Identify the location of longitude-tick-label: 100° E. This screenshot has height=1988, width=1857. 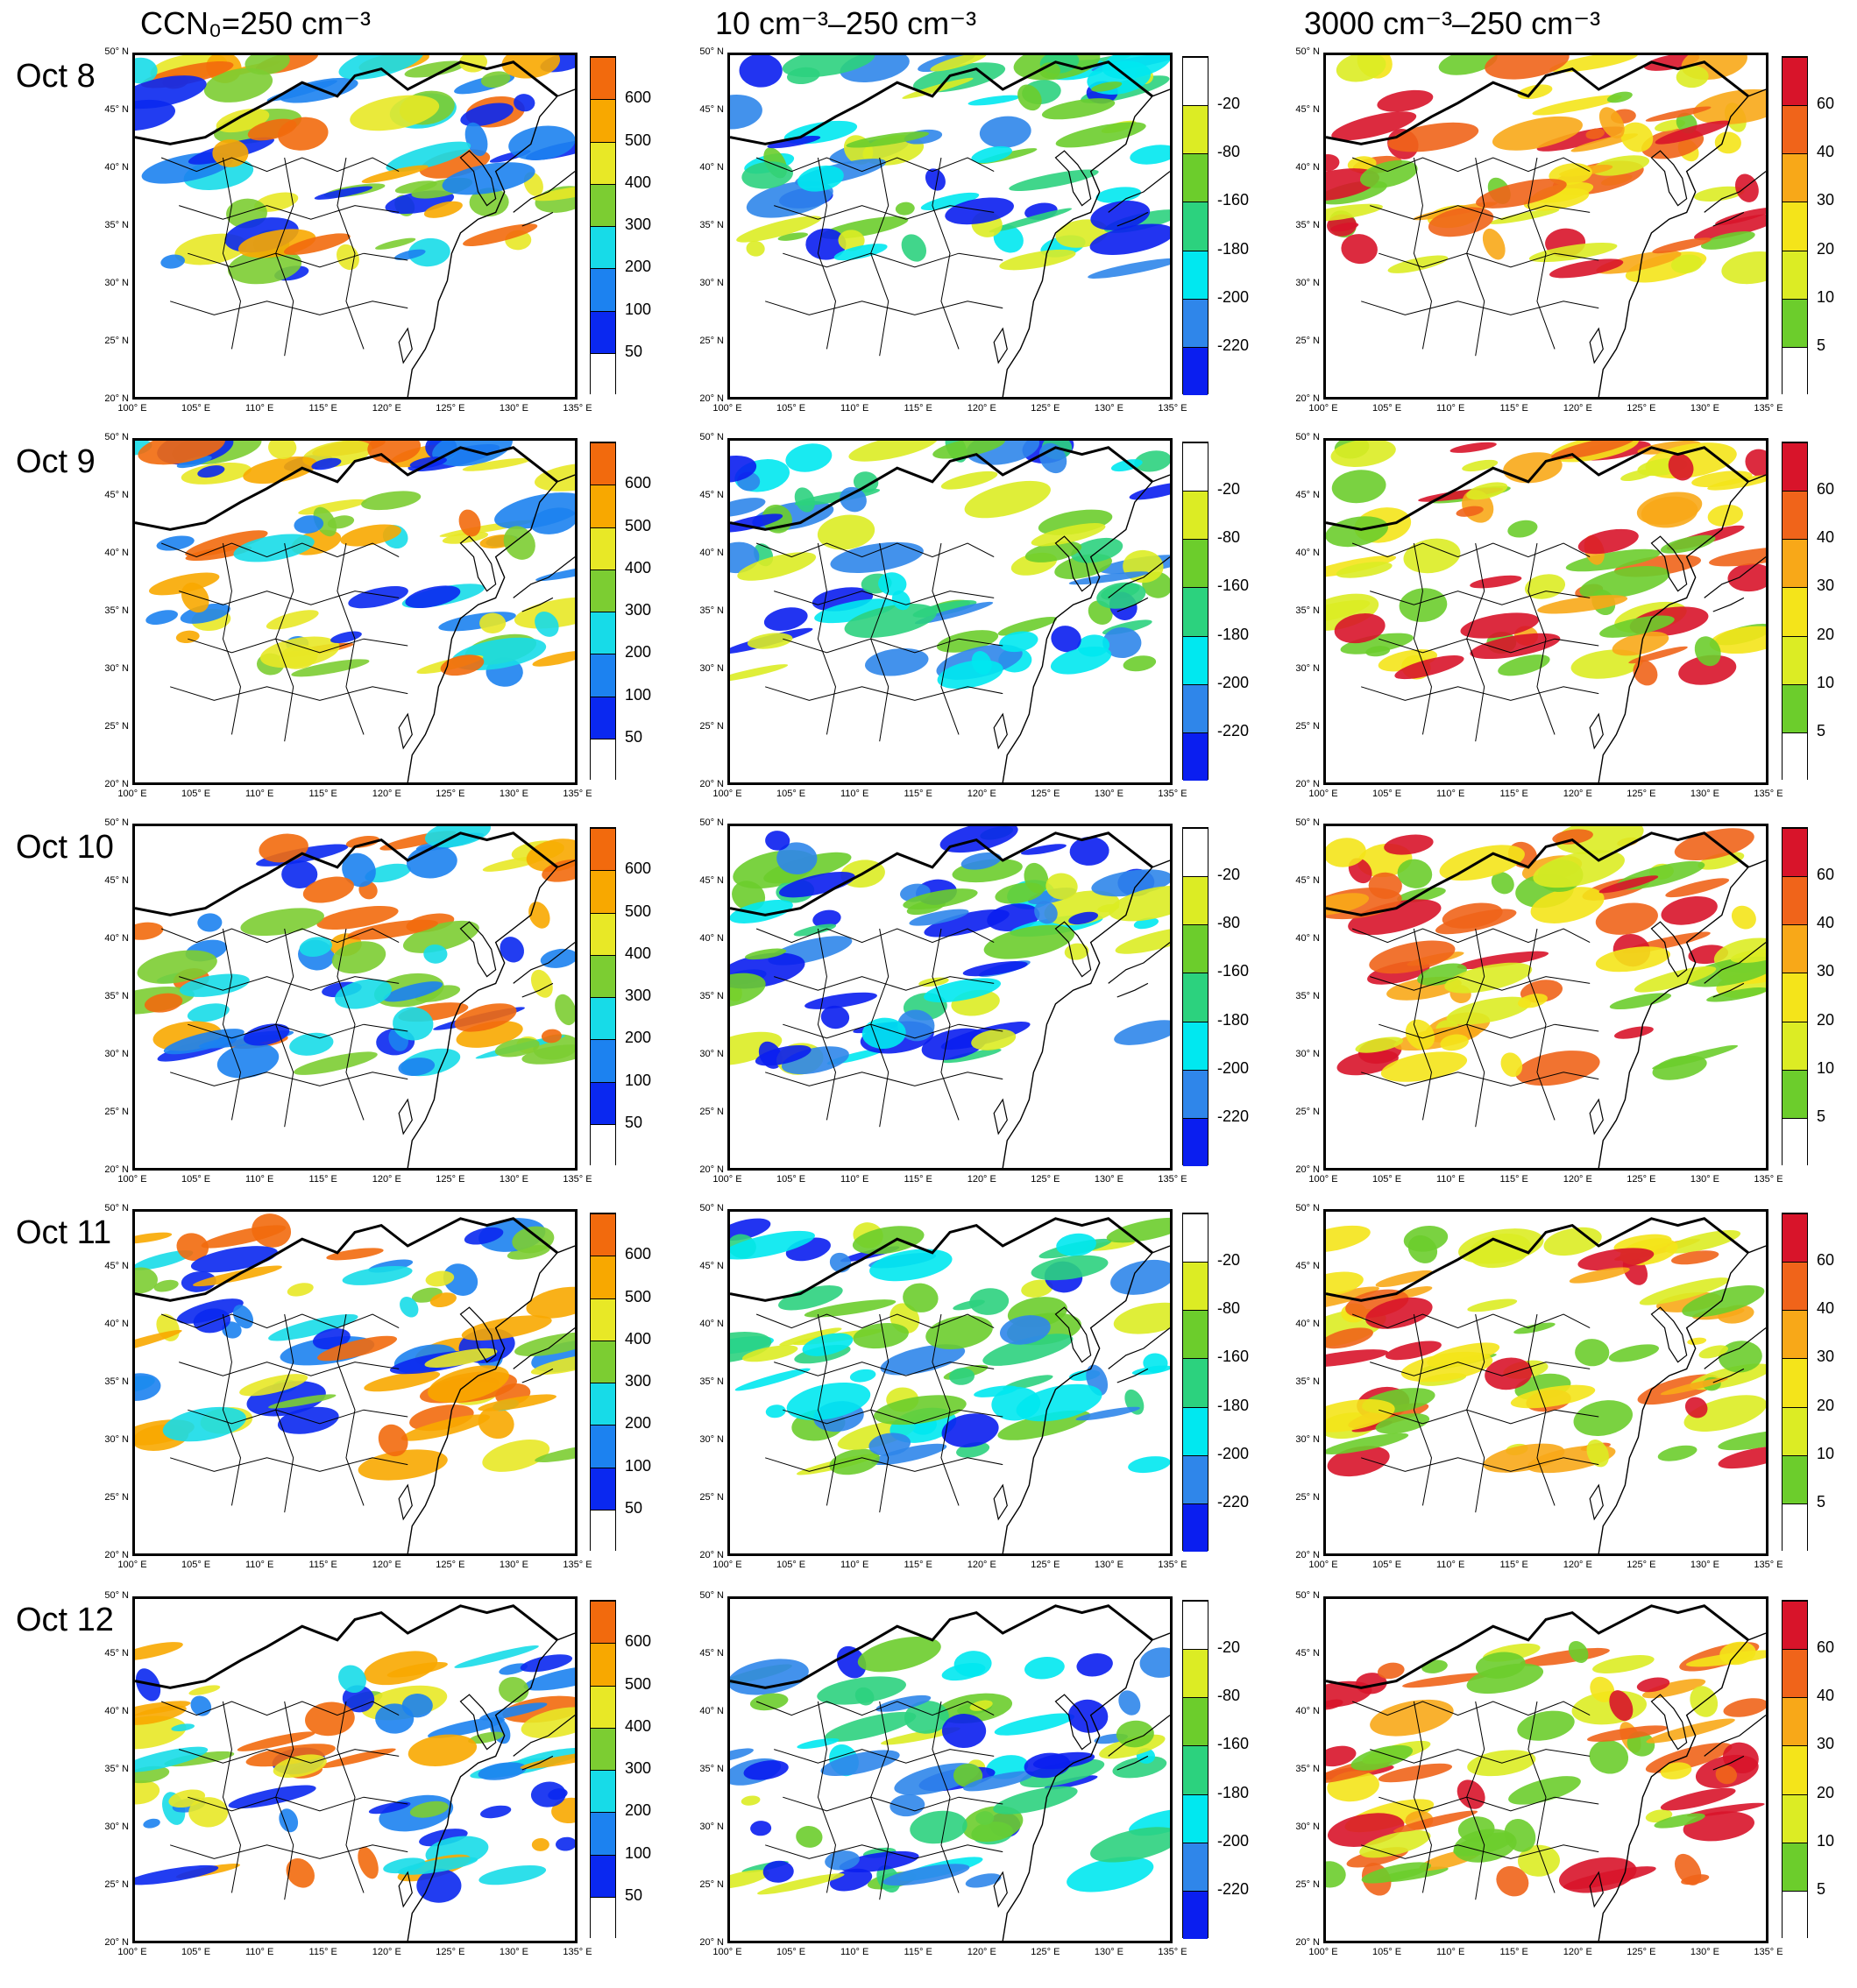
(1323, 1179).